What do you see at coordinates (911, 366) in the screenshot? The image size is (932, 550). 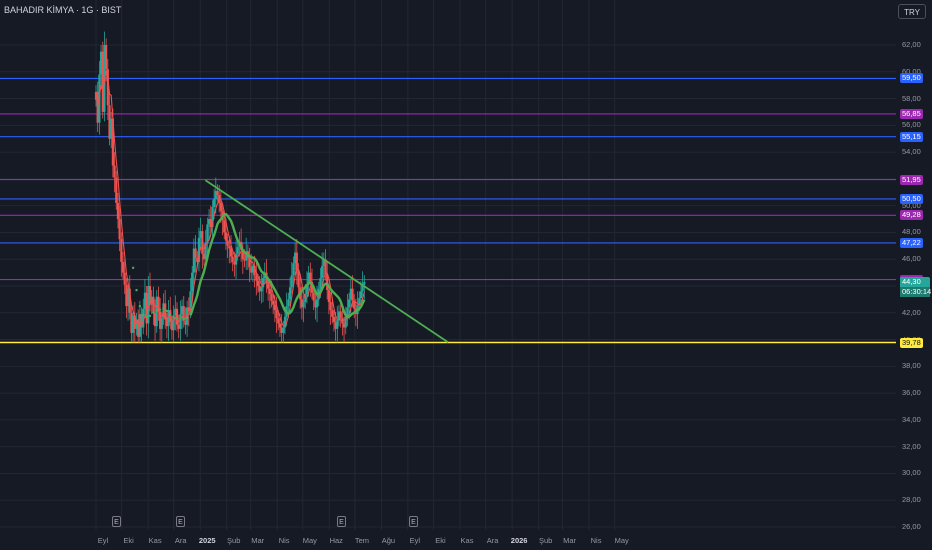 I see `y-tick-label: 38,00` at bounding box center [911, 366].